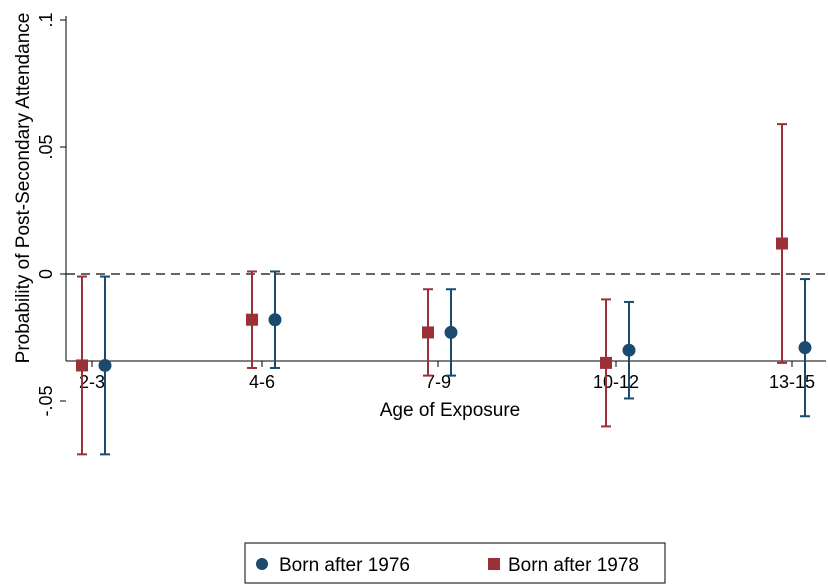 The height and width of the screenshot is (585, 828). Describe the element at coordinates (438, 382) in the screenshot. I see `x-tick-label: 7-9` at that location.